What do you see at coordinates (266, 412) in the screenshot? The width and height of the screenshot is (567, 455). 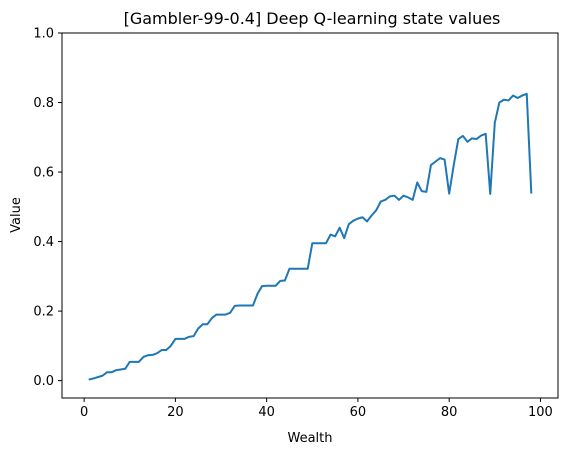 I see `x-tick-label: 40` at bounding box center [266, 412].